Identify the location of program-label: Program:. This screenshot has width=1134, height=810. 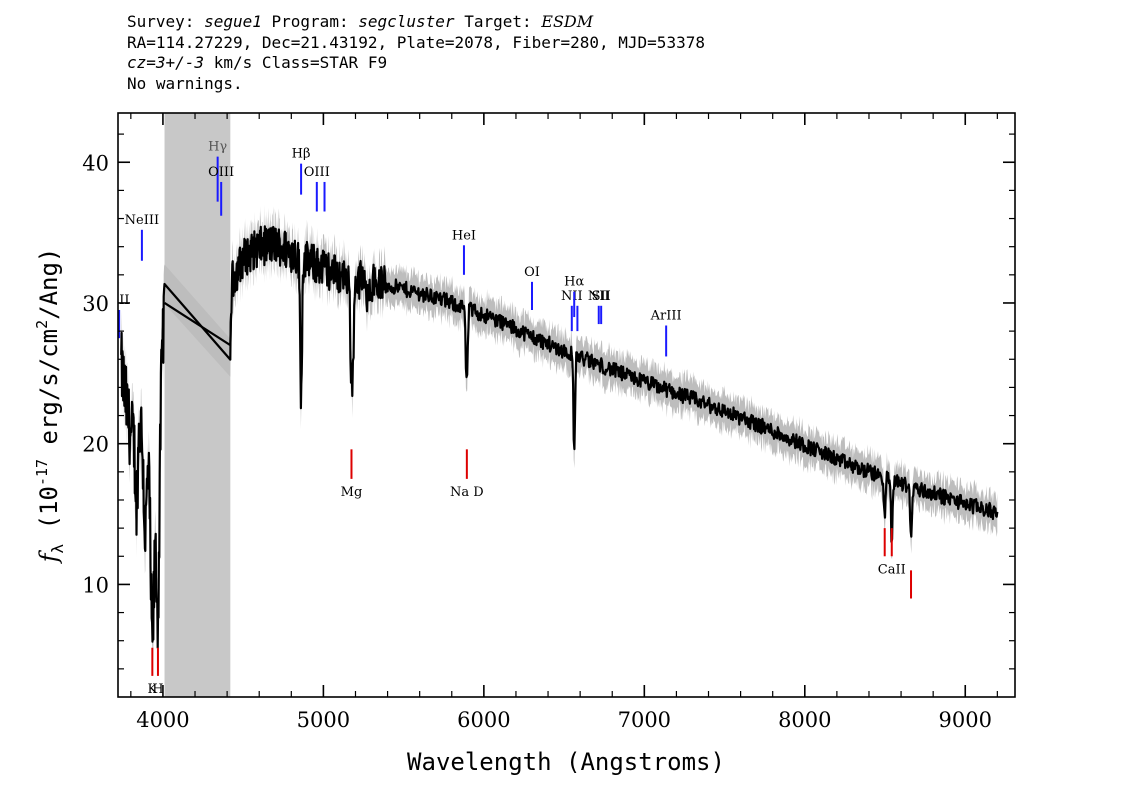
(310, 21).